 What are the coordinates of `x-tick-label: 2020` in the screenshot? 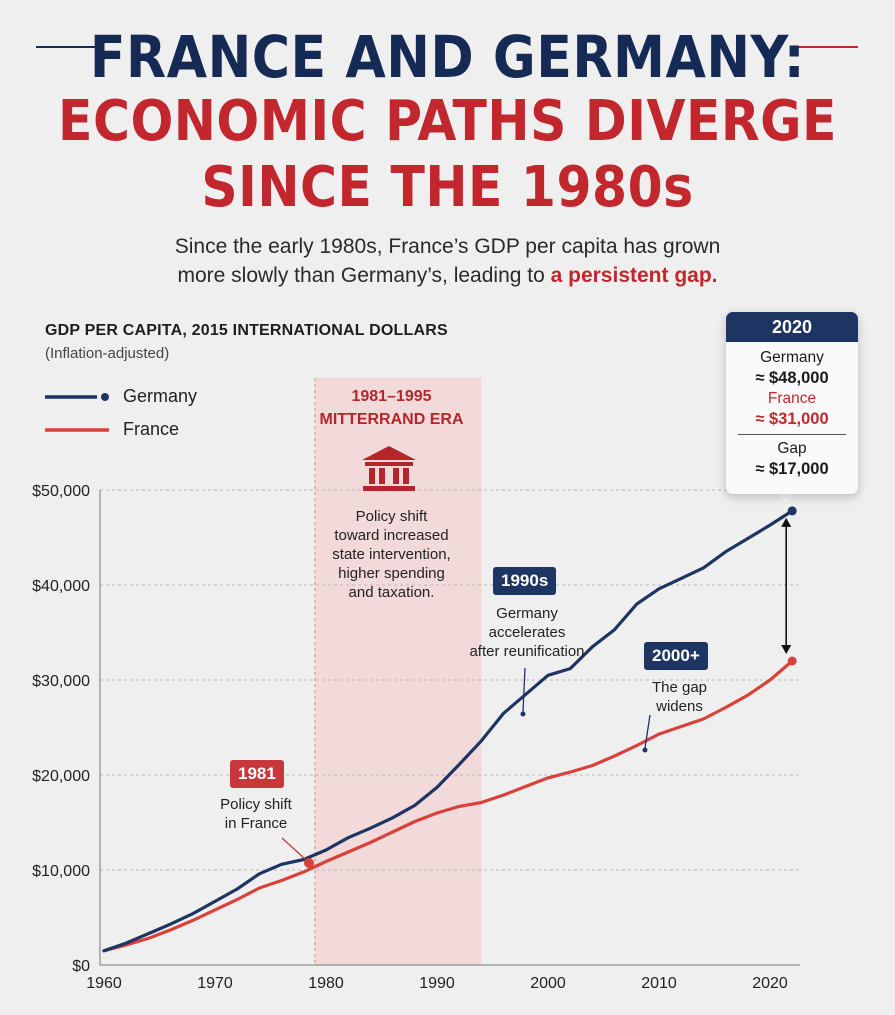 It's located at (770, 983).